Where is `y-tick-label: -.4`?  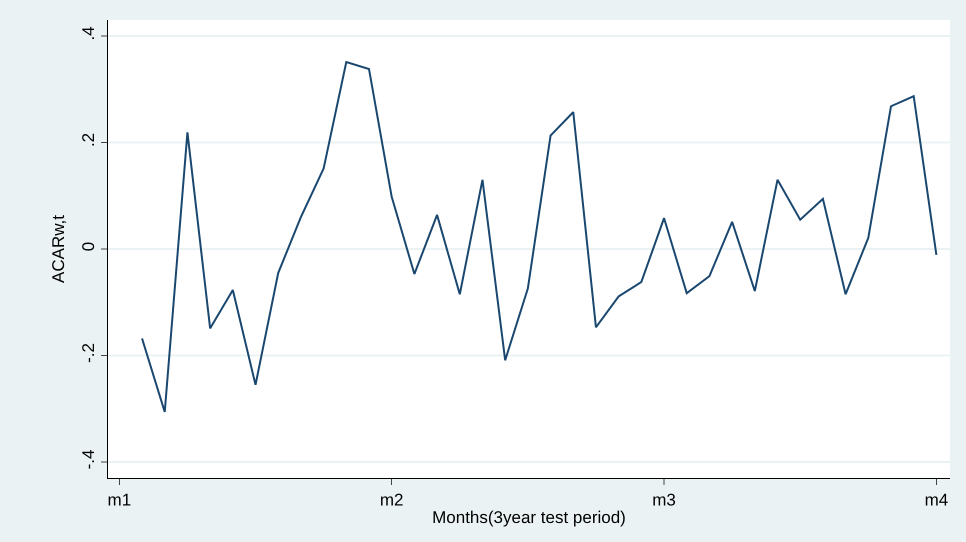
y-tick-label: -.4 is located at coordinates (88, 460).